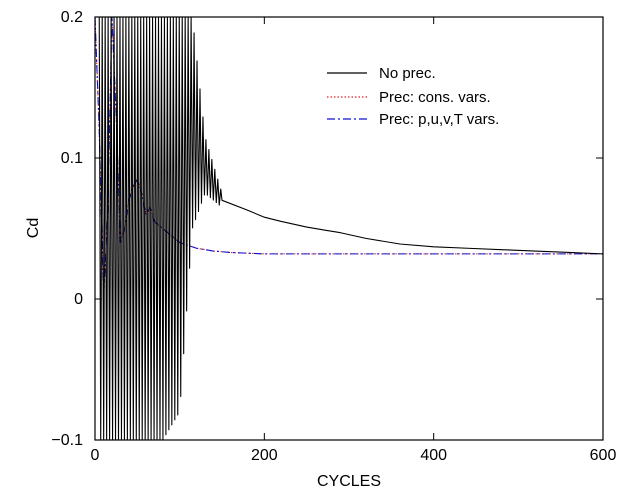  I want to click on x-tick-label: 0, so click(95, 455).